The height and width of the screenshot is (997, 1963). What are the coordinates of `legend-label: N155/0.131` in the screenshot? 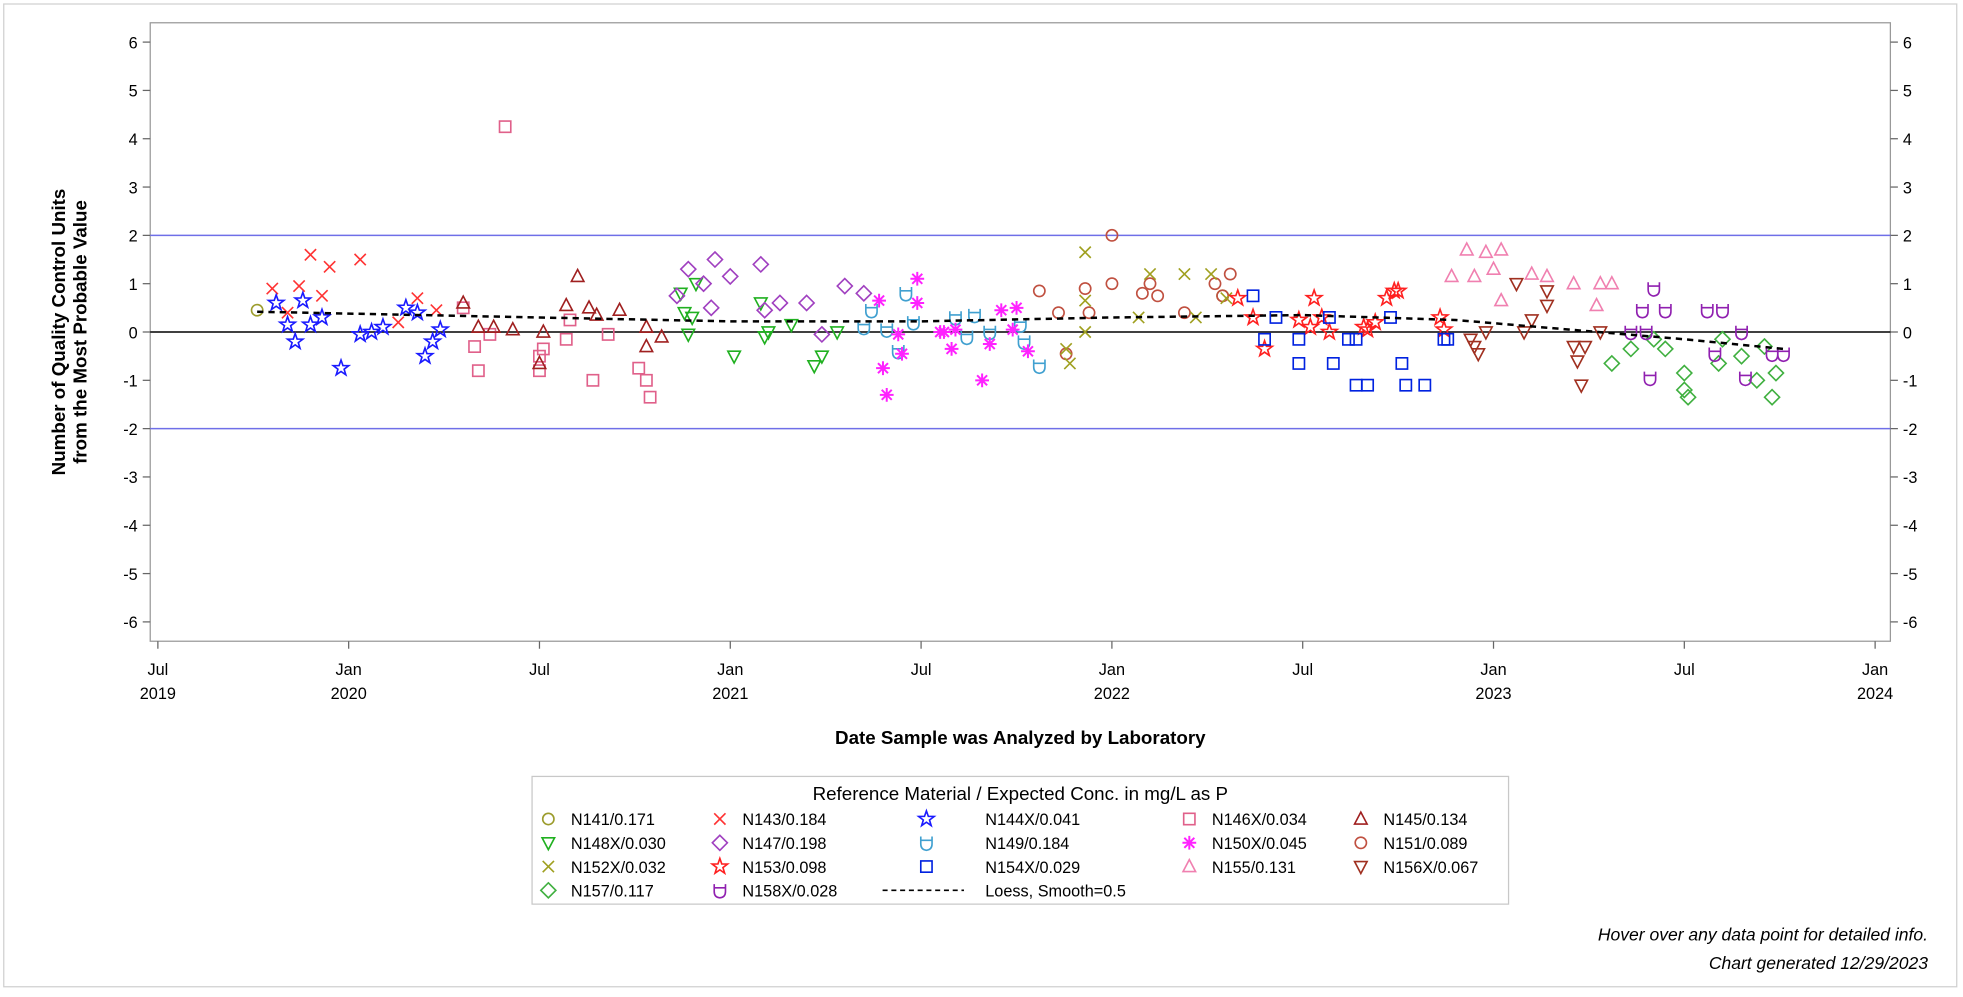 It's located at (1254, 868).